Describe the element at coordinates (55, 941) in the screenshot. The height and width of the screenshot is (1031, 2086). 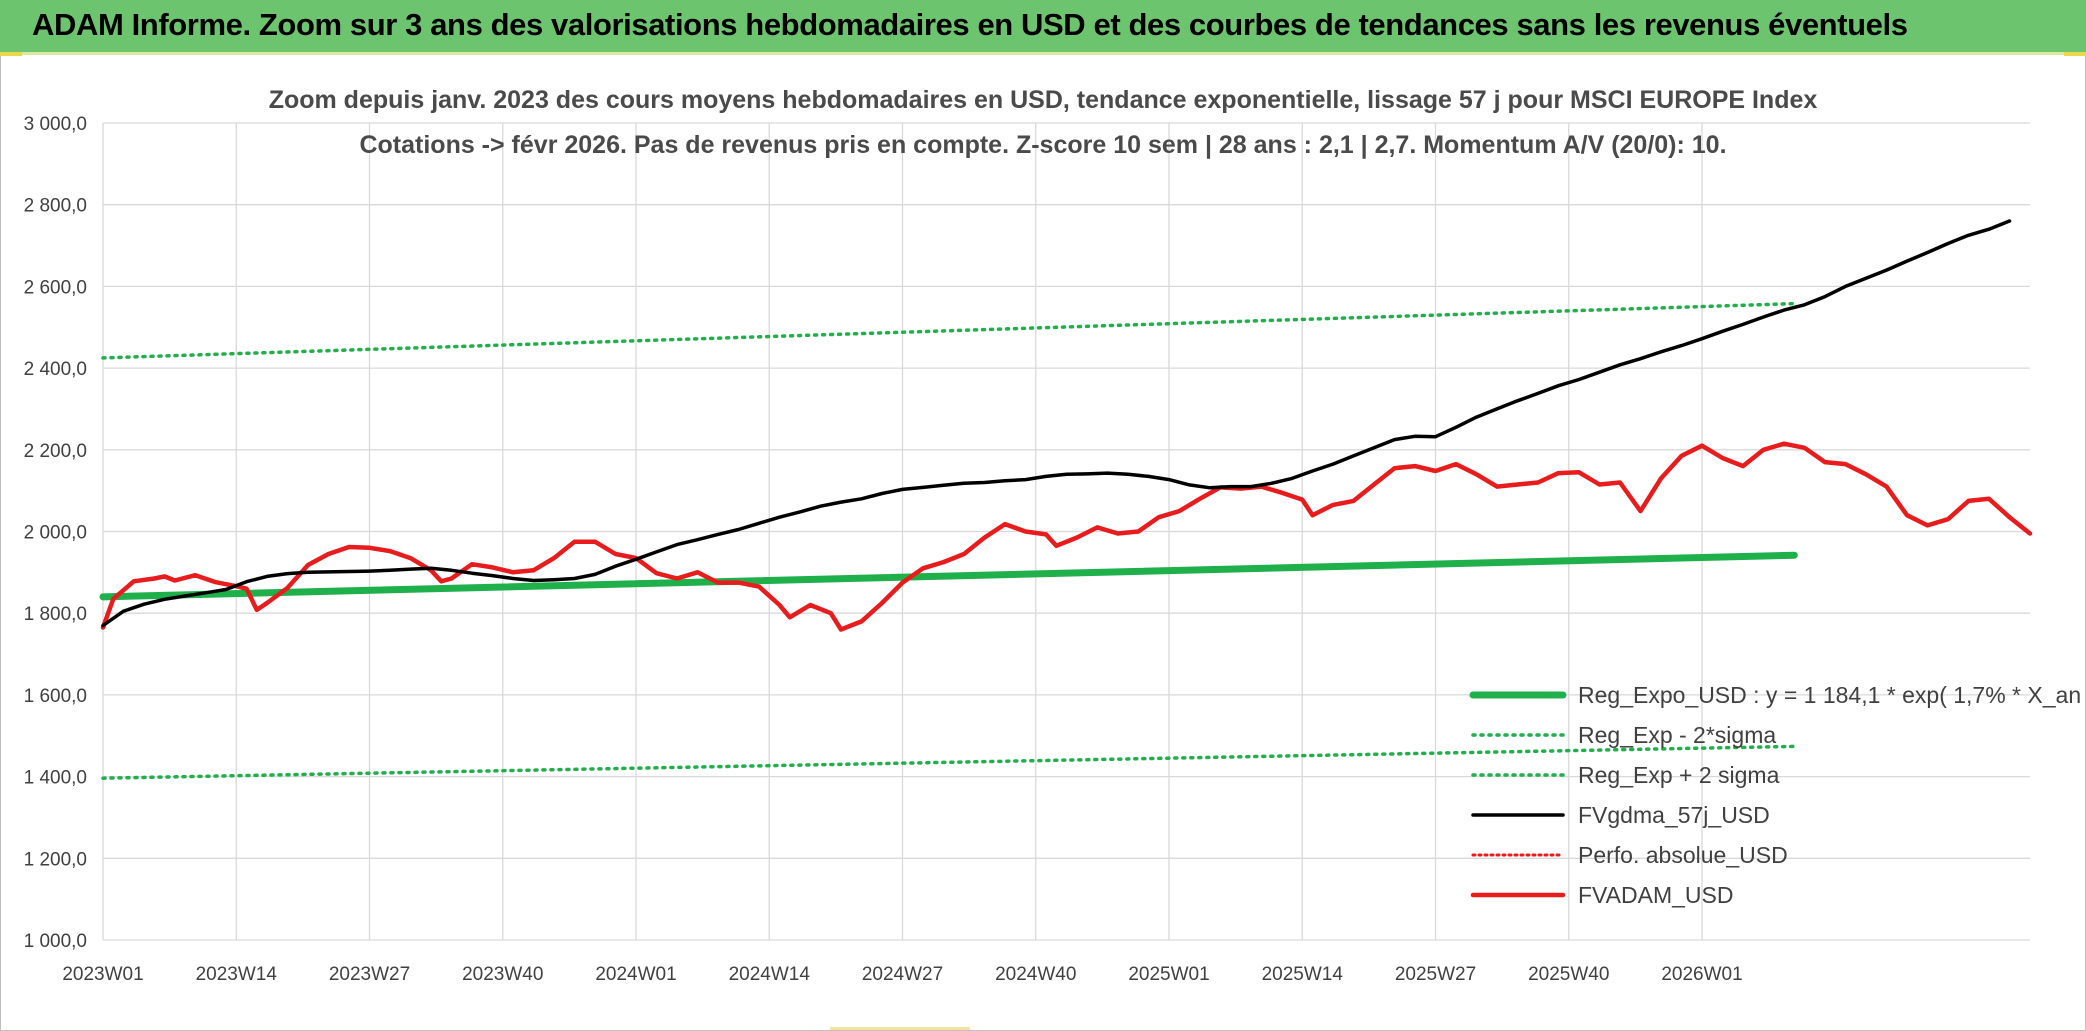
I see `y-tick-label: 1 000,0` at that location.